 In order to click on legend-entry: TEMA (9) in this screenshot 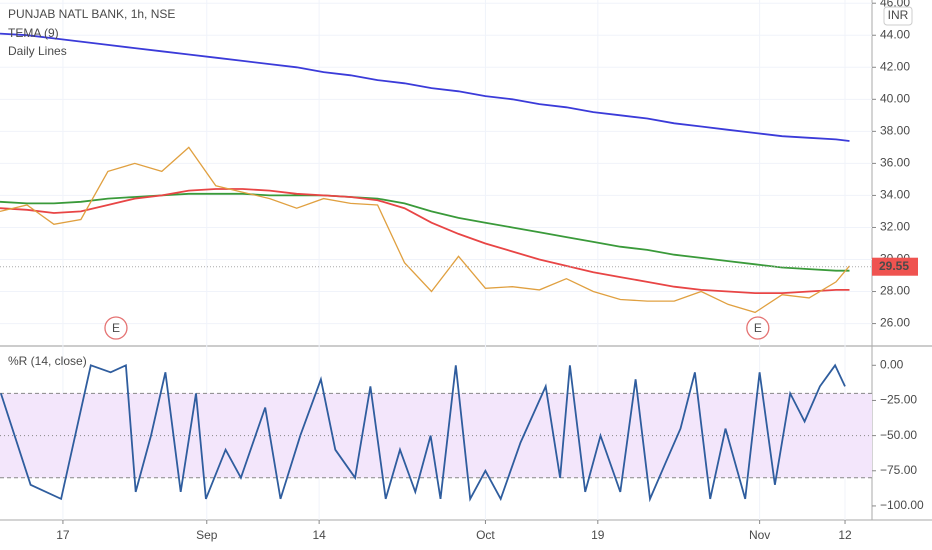, I will do `click(33, 33)`.